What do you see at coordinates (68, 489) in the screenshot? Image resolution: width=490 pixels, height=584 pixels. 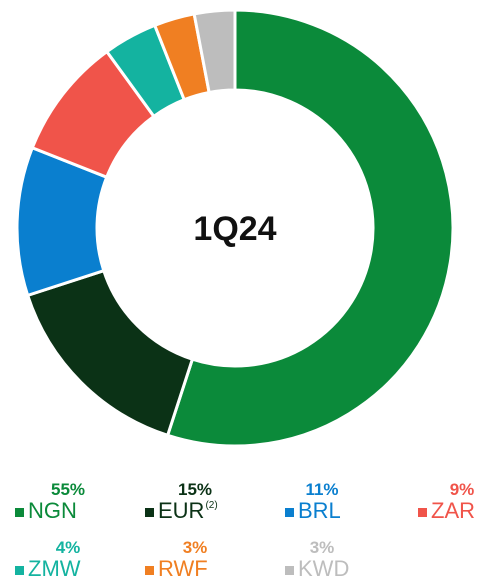 I see `legend-value-label: 55%` at bounding box center [68, 489].